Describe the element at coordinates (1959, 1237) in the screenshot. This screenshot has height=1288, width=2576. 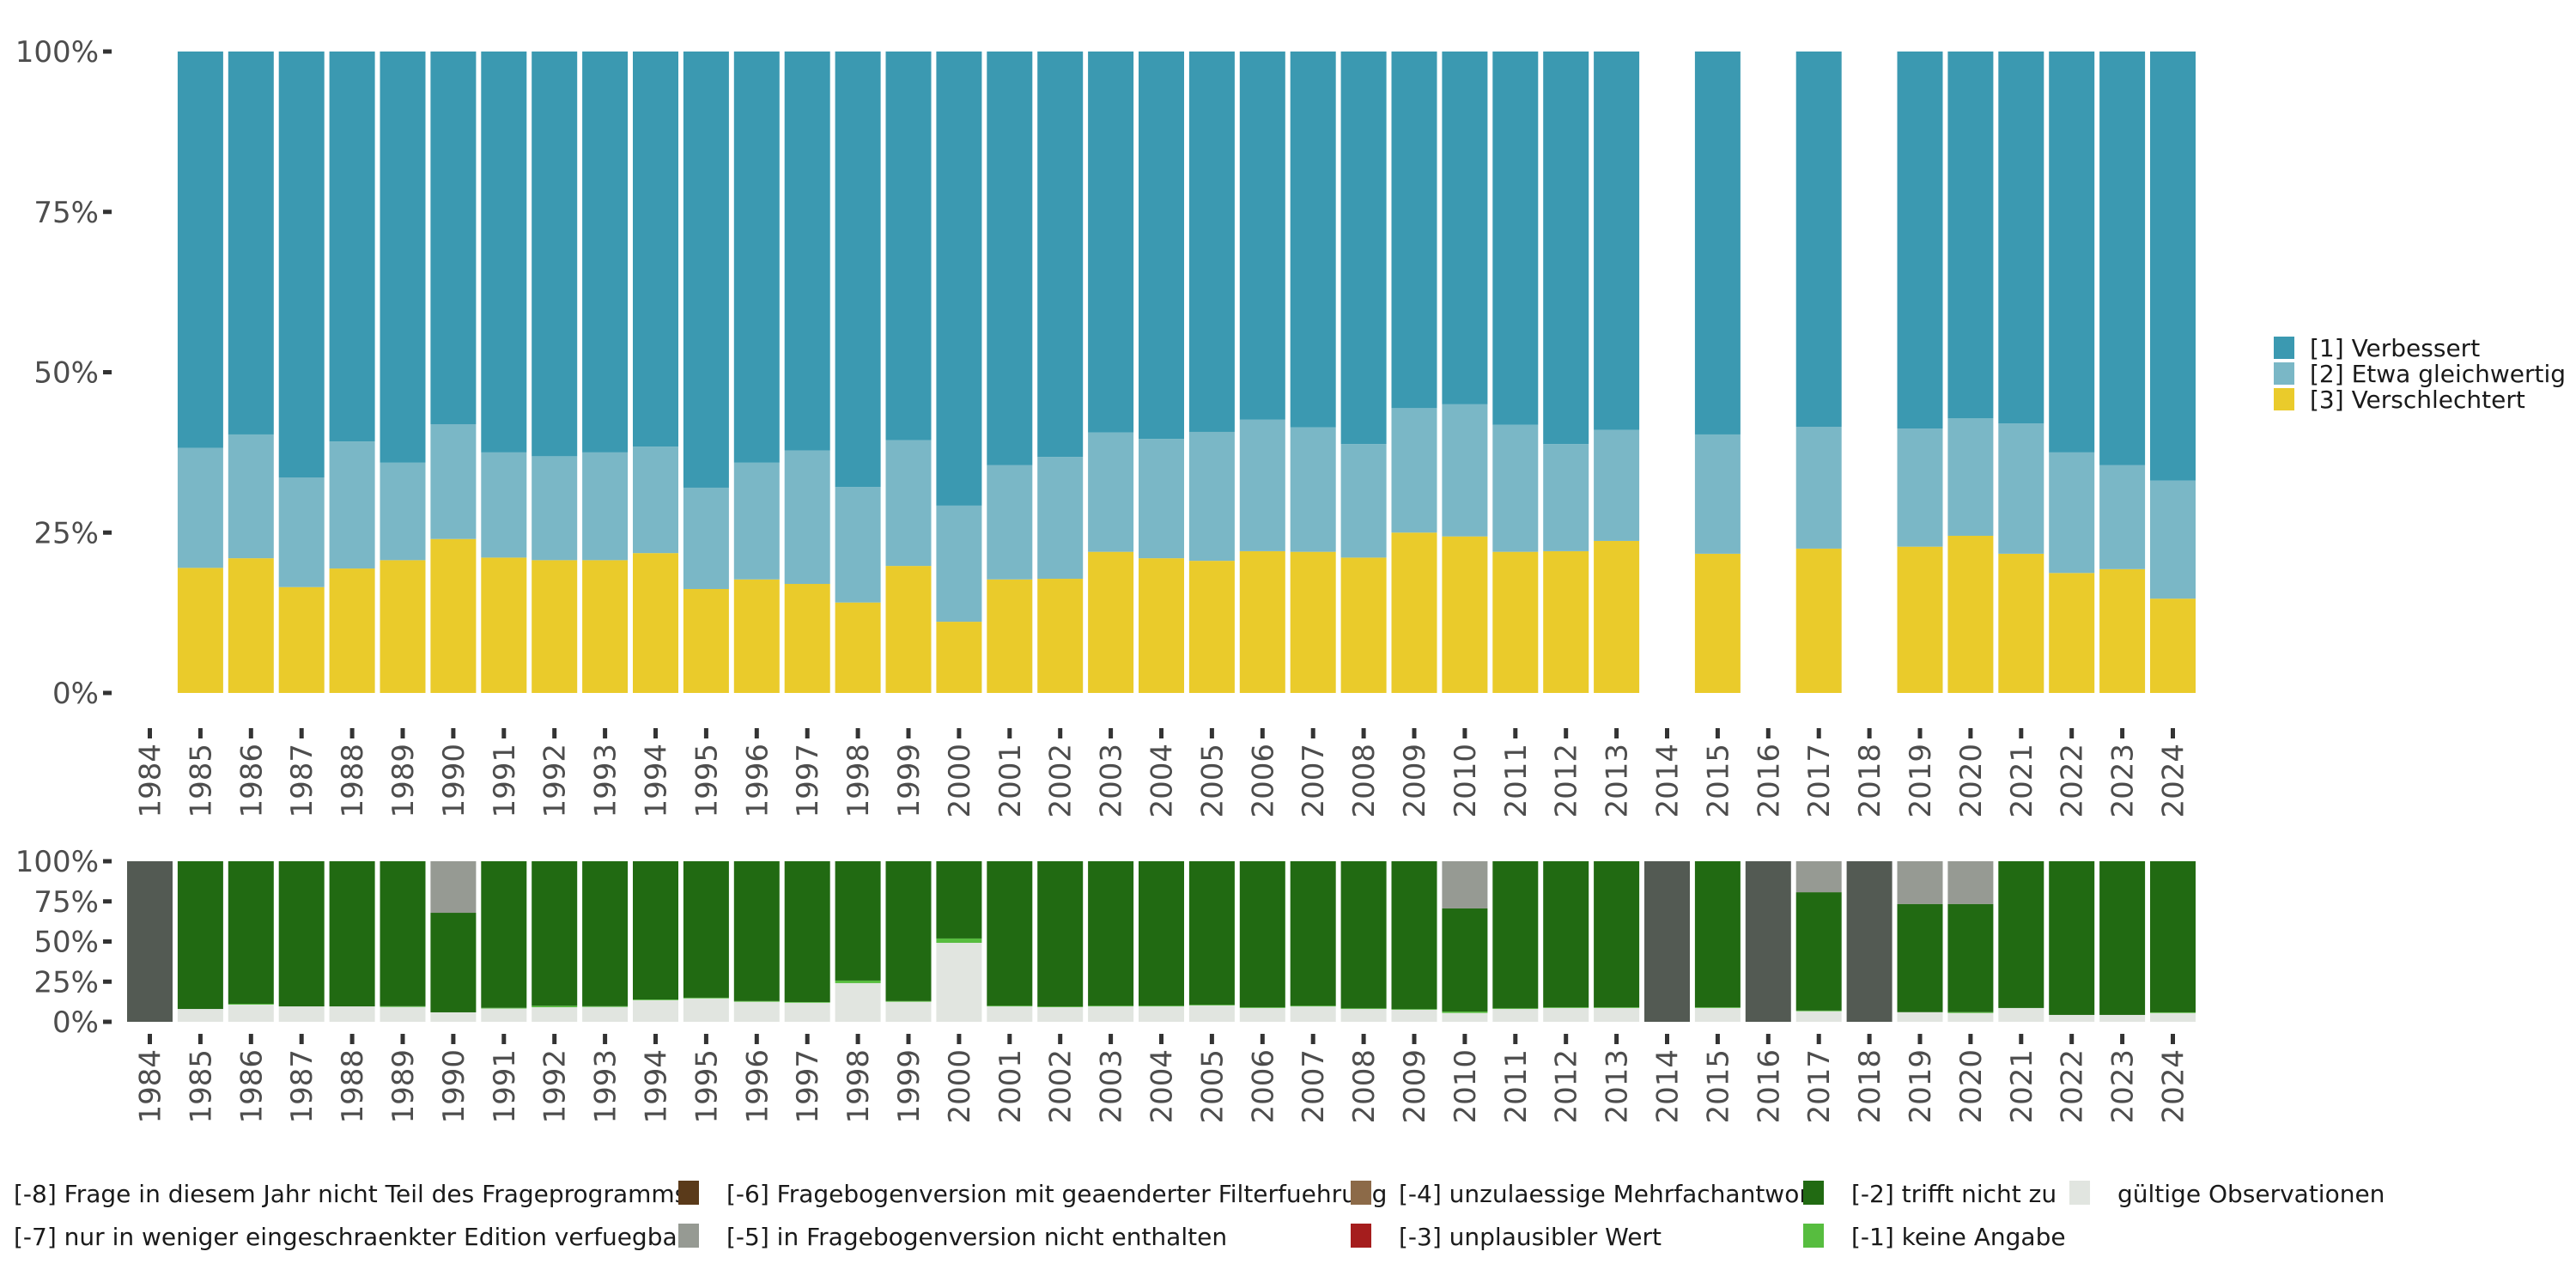
I see `legend-label: [-1] keine Angabe` at that location.